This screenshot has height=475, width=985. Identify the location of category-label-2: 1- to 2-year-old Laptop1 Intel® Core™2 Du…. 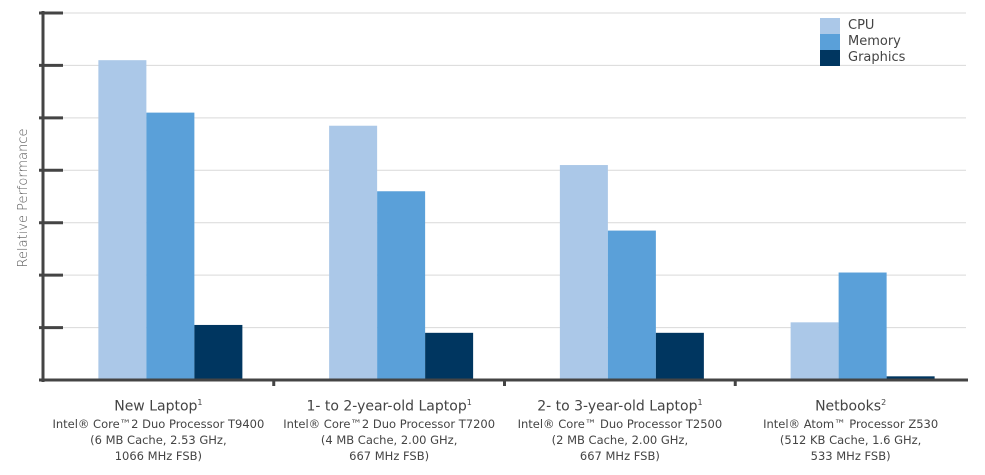
(389, 429).